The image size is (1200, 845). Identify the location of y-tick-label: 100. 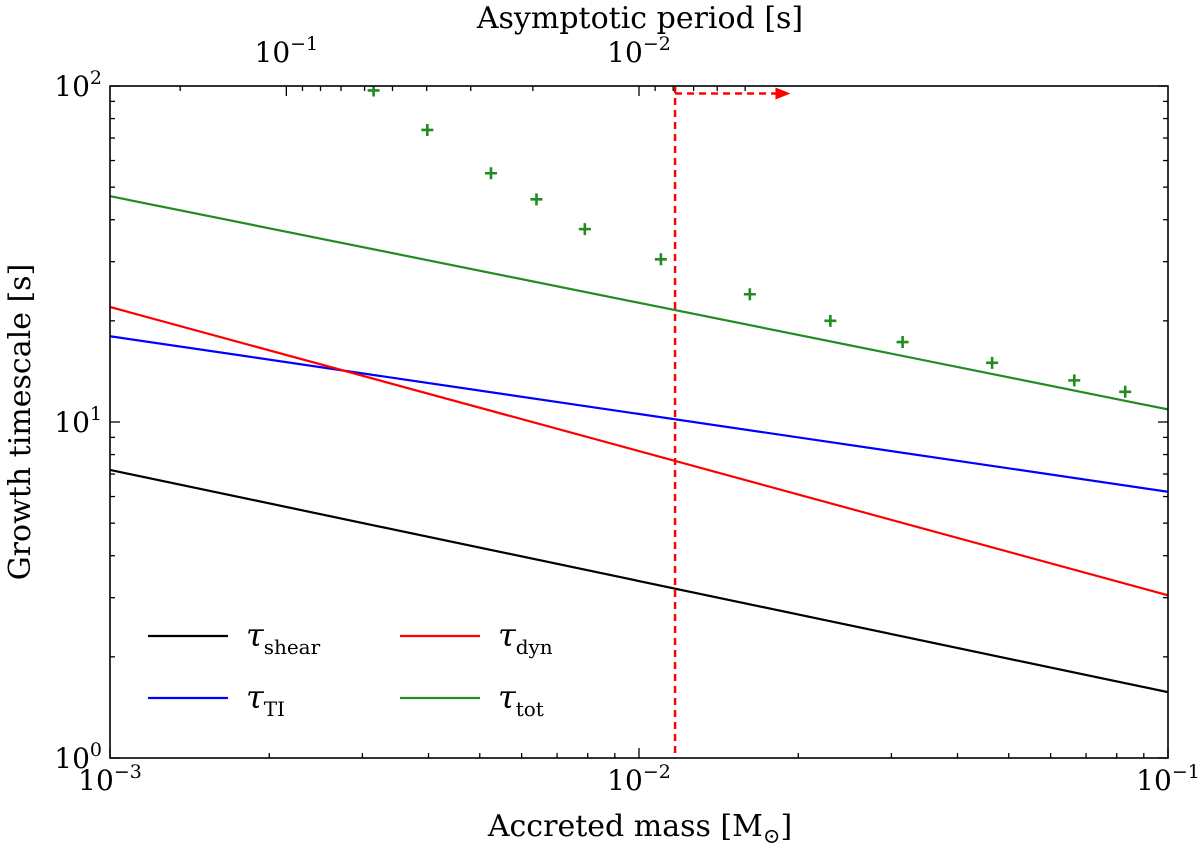
(78, 757).